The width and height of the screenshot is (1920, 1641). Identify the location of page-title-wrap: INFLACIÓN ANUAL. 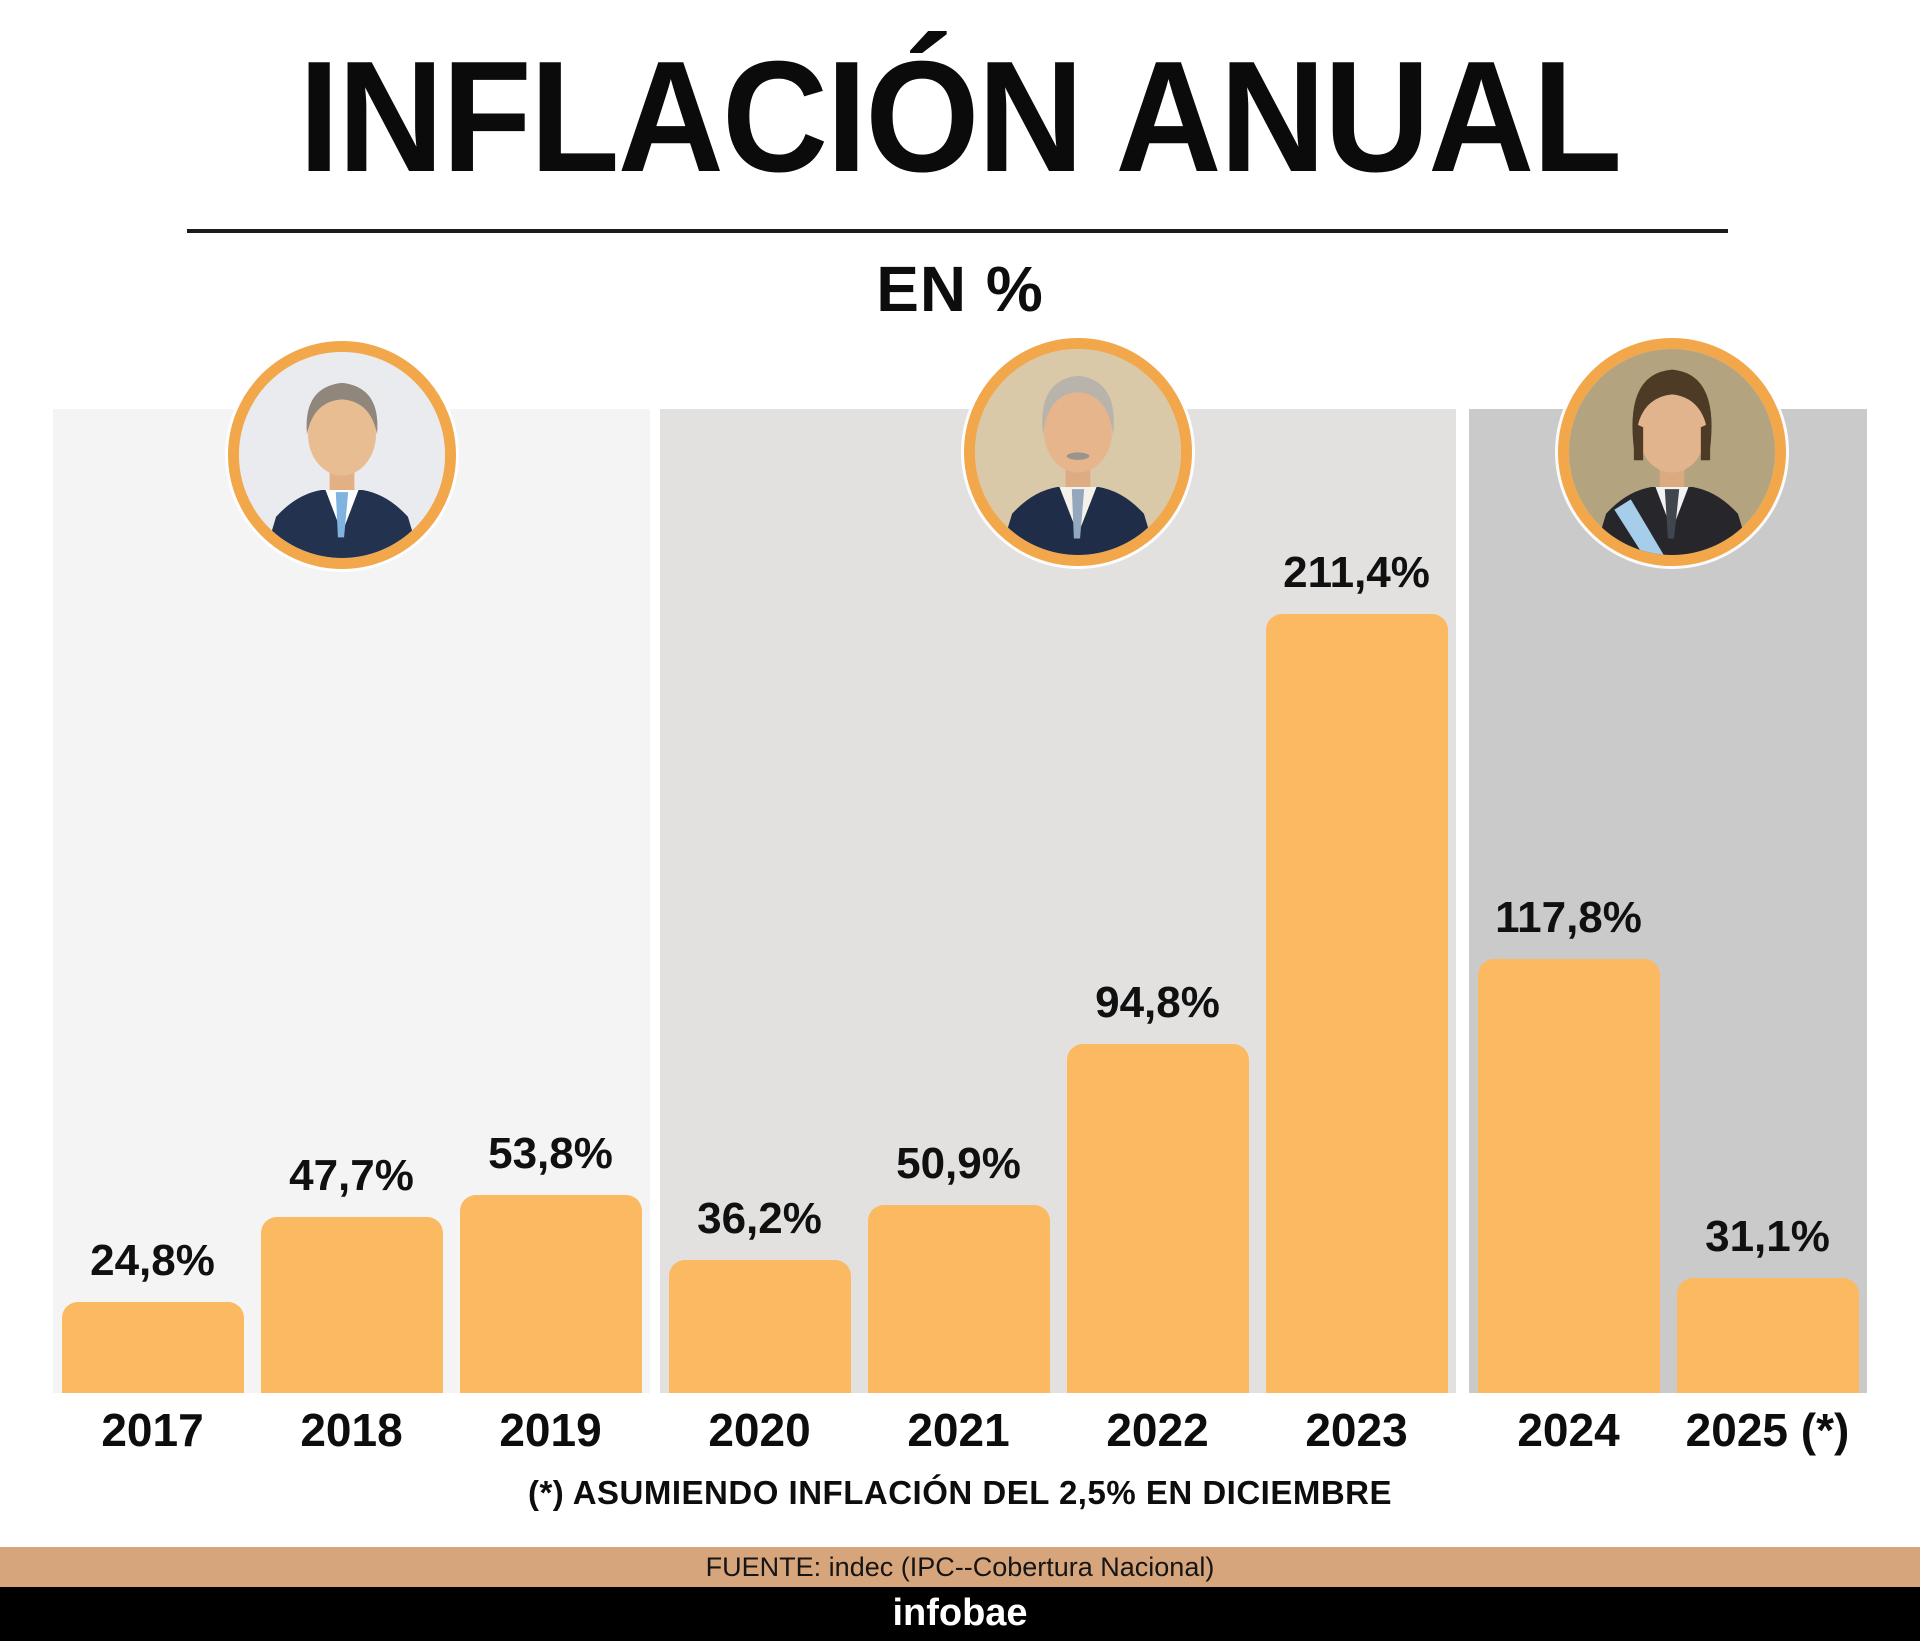
(960, 117).